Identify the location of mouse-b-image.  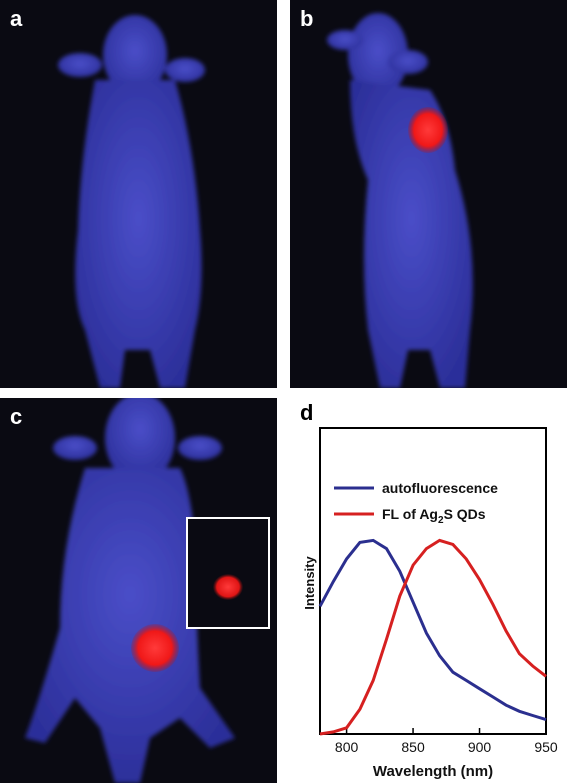
(400, 200).